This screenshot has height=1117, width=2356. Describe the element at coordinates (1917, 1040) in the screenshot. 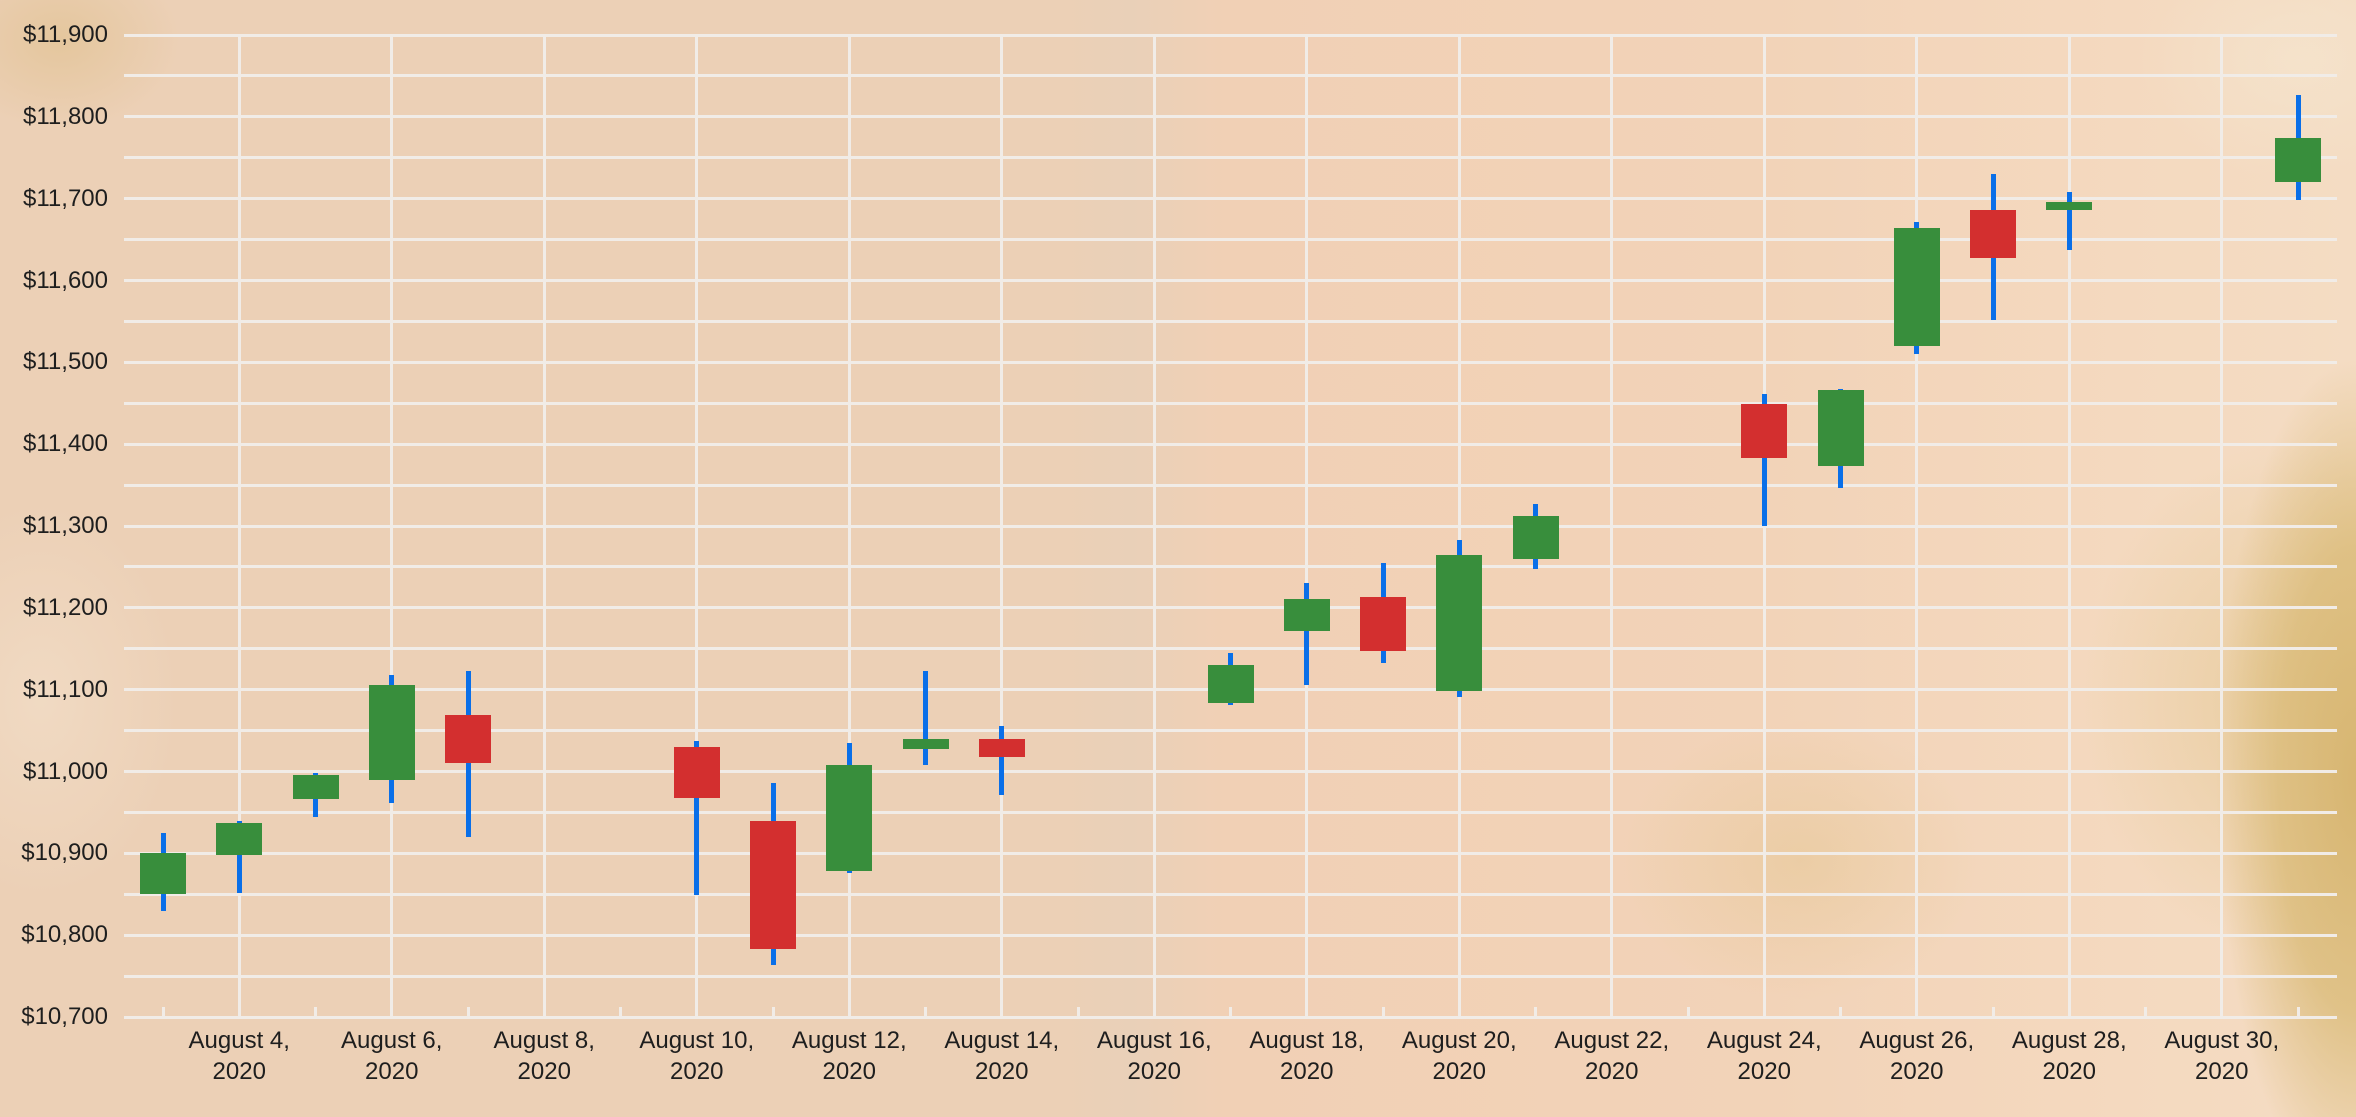

I see `x-axis-label-date: August 26,` at that location.